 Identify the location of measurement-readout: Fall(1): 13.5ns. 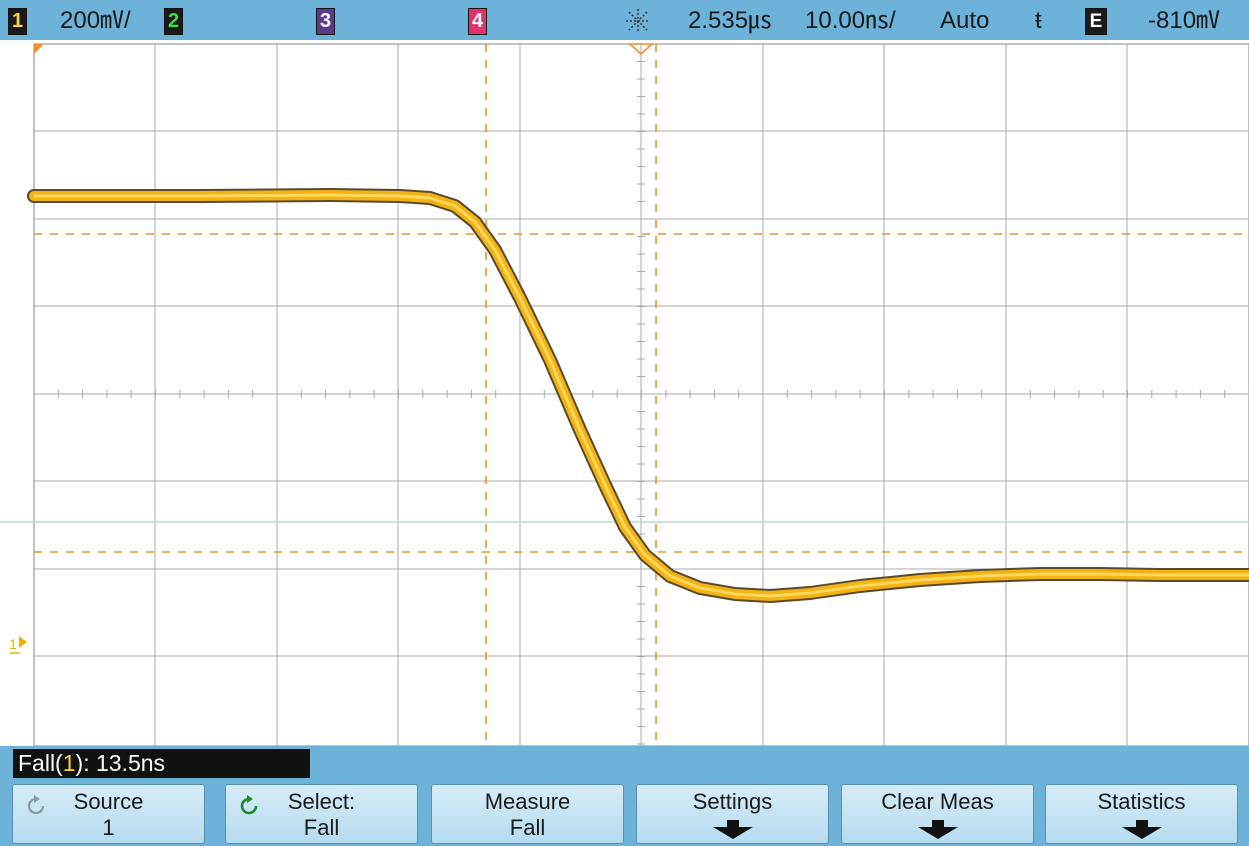
(161, 763).